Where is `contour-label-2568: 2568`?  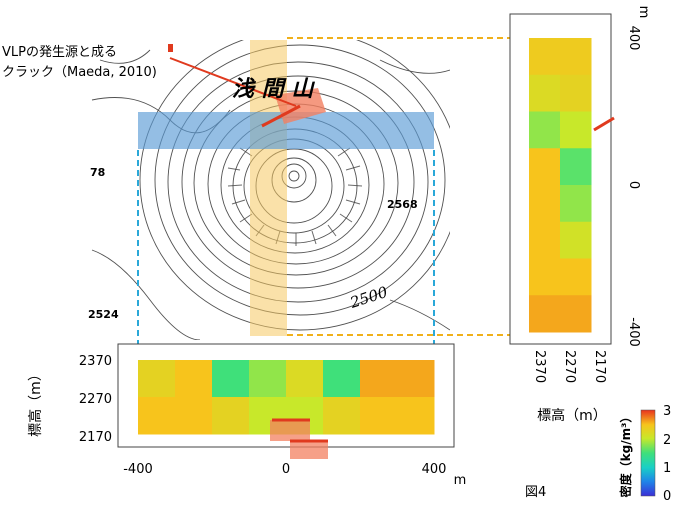 contour-label-2568: 2568 is located at coordinates (402, 204).